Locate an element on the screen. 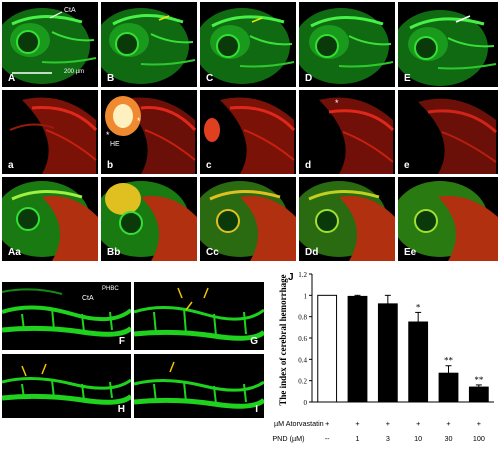  panel-A: CtA 200 µm A is located at coordinates (50, 44).